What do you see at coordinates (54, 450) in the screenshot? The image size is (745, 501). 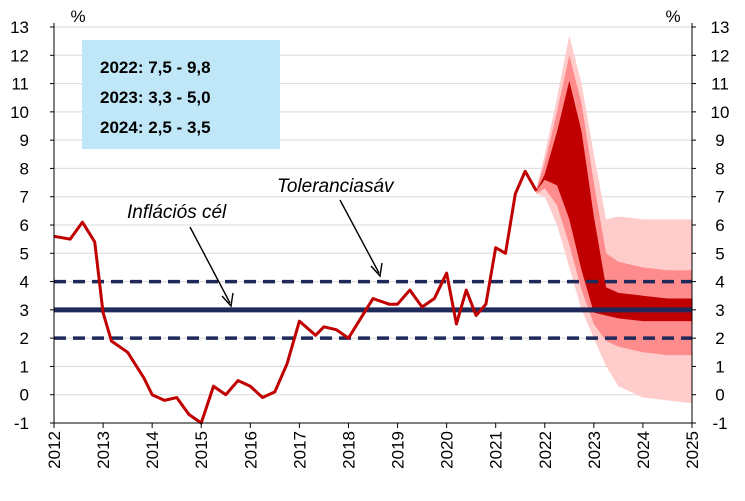 I see `x-tick-label-2012: 2012` at bounding box center [54, 450].